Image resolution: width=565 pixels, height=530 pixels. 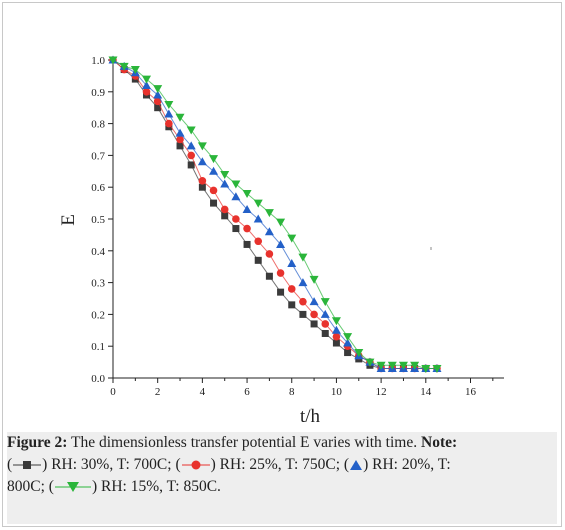 I want to click on x-axis-label: t/h, so click(x=310, y=416).